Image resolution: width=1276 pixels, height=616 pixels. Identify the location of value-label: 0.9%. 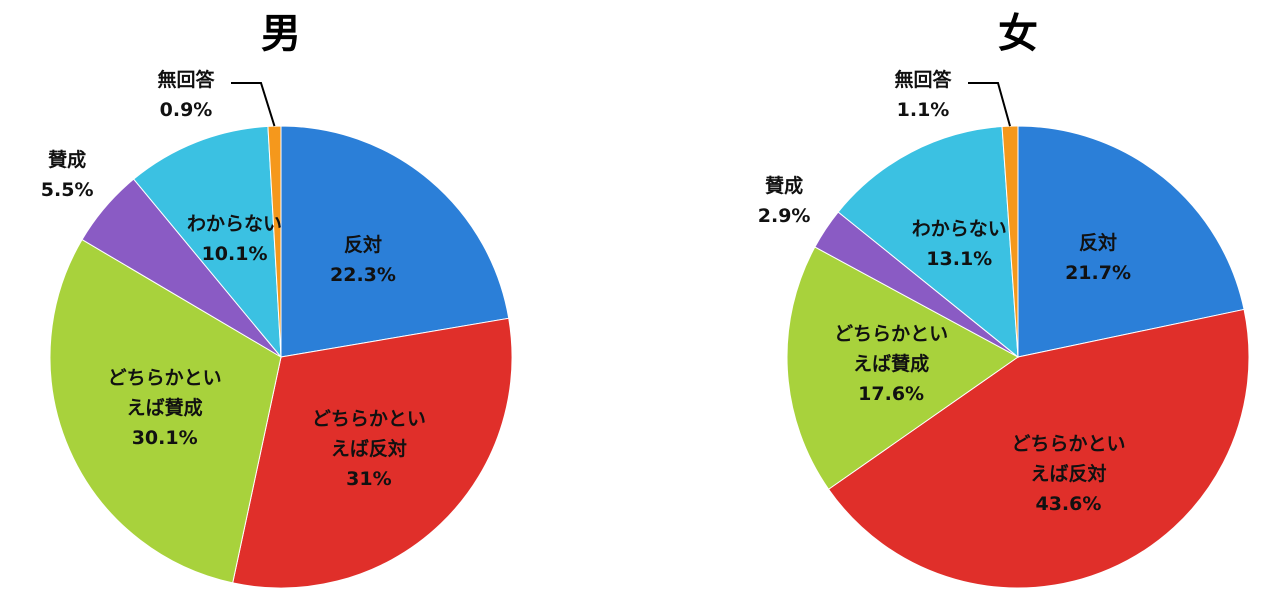
(186, 110).